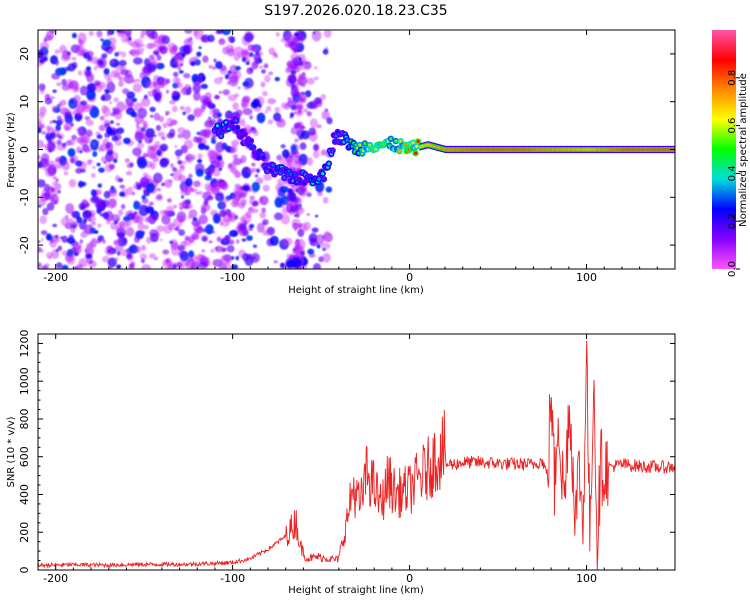  I want to click on colorbar-tick-label: 0.8, so click(732, 78).